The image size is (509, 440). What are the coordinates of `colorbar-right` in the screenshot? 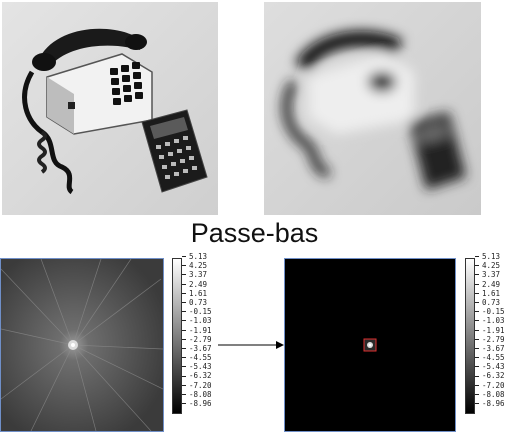 It's located at (470, 336).